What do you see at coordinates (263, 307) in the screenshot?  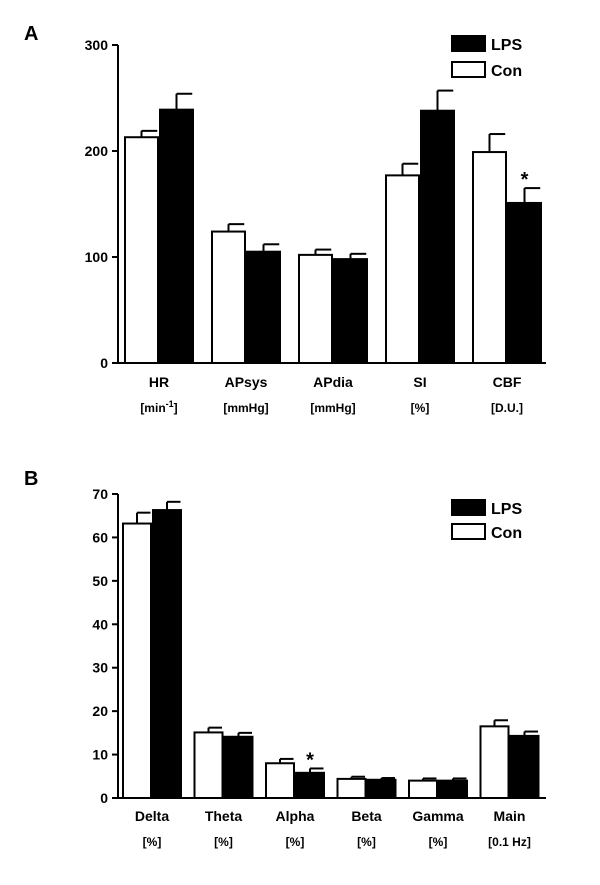 I see `bar-lps-apsys` at bounding box center [263, 307].